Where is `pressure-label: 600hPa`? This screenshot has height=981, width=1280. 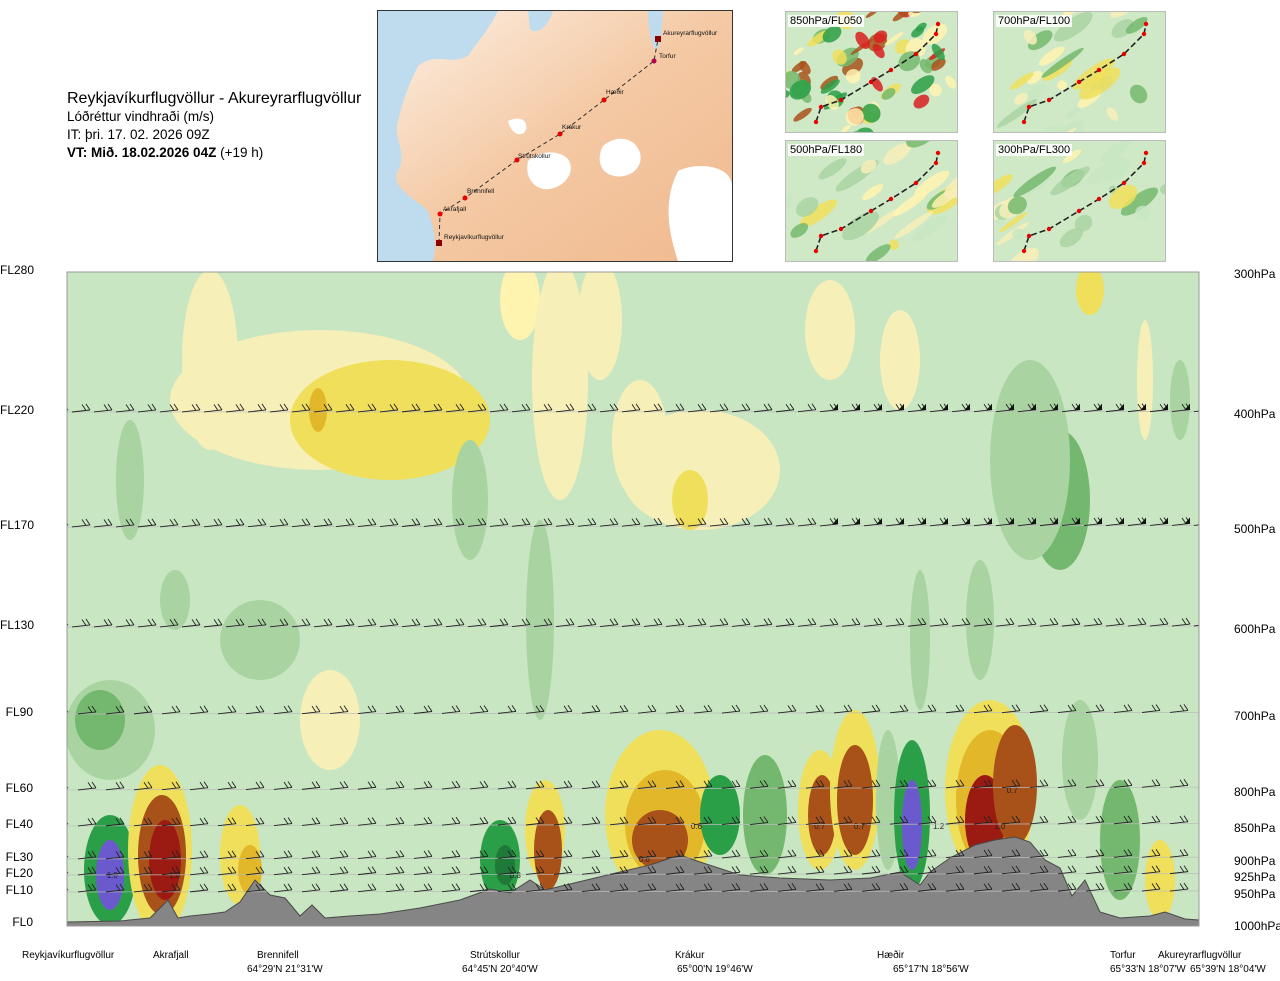
pressure-label: 600hPa is located at coordinates (1255, 629).